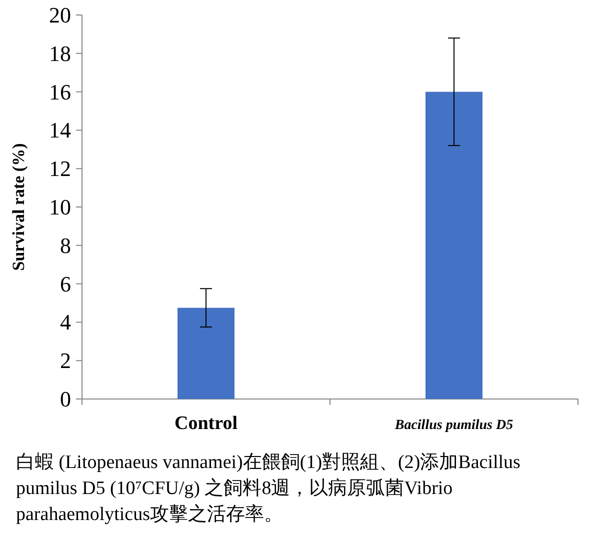  I want to click on y-tick-label: 6, so click(65, 283).